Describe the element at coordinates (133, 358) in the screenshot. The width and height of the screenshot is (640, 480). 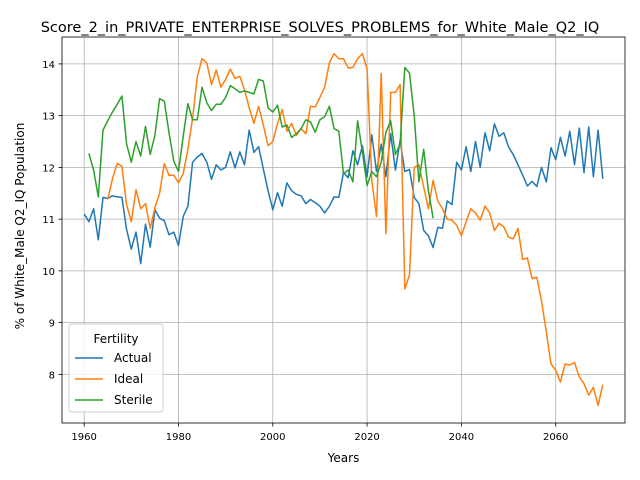
I see `legend-label-actual: Actual` at that location.